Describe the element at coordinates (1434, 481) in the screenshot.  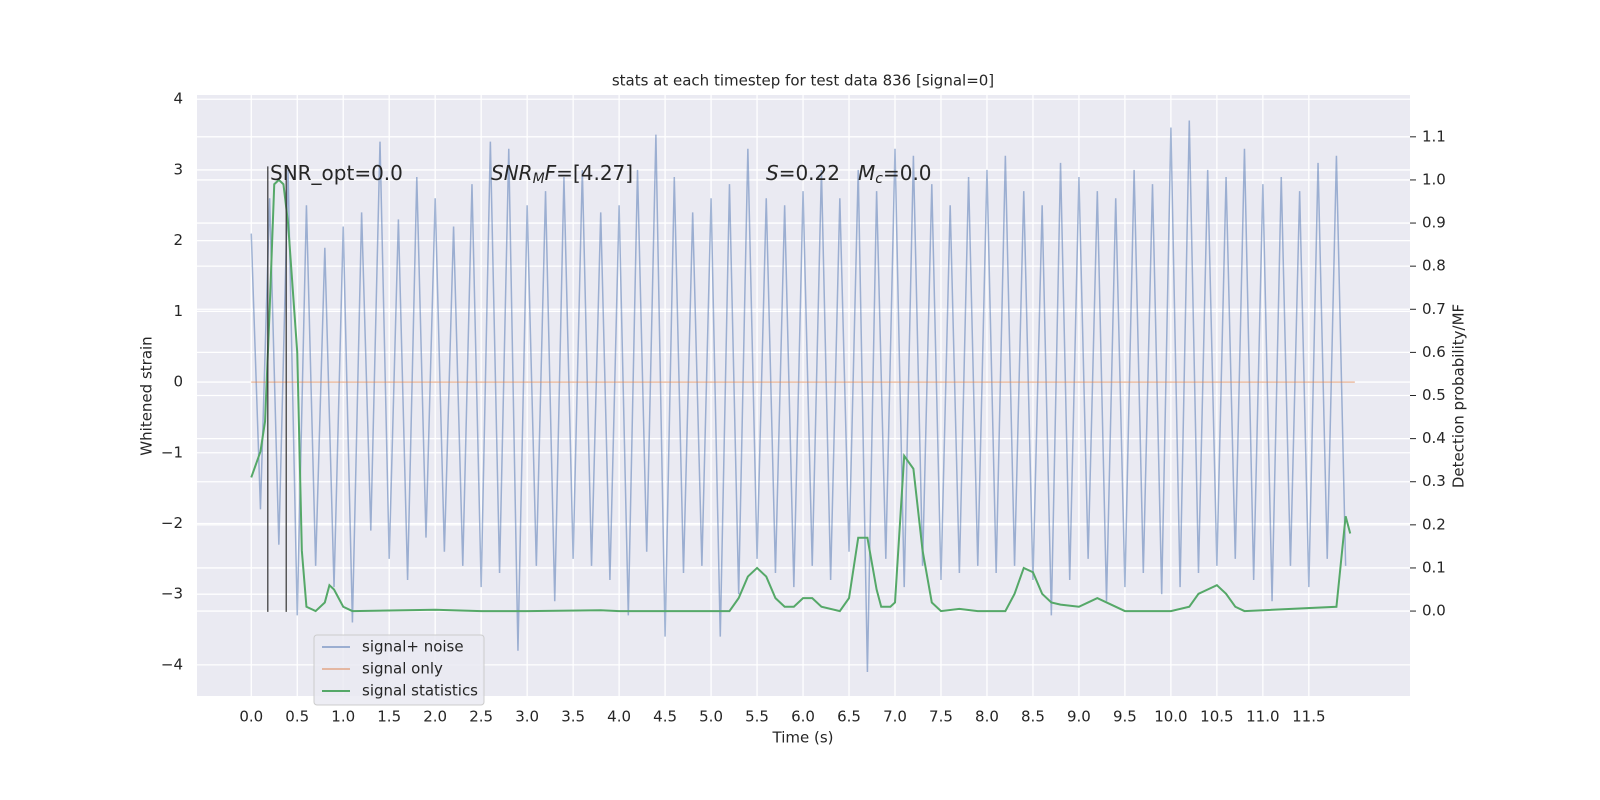
I see `y2-tick-label: 0.3` at that location.